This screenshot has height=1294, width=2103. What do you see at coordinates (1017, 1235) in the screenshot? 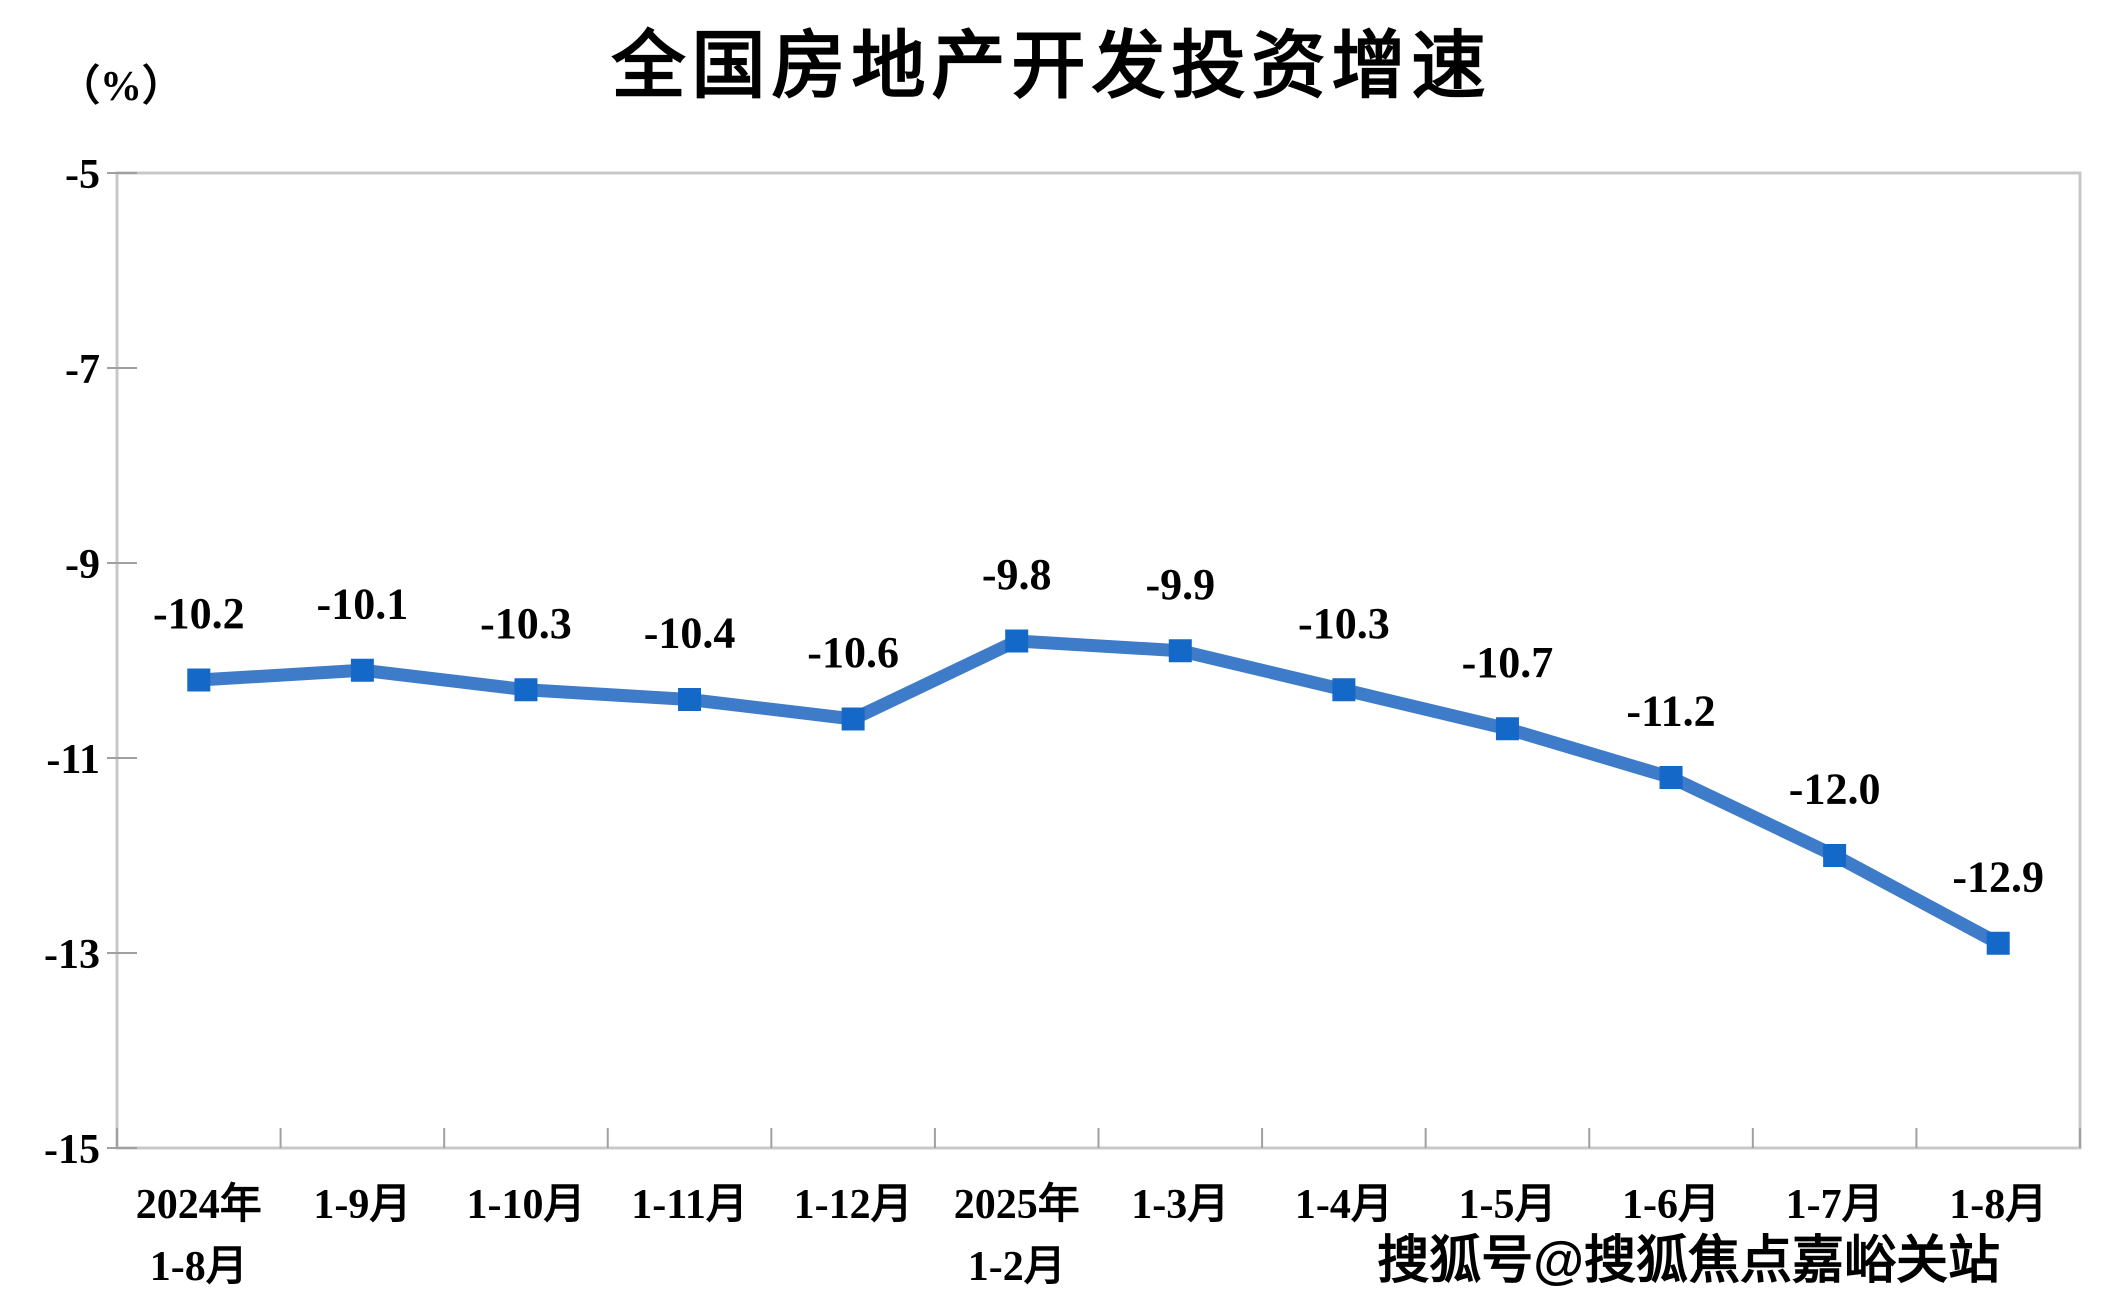
I see `x-axis-category-label: 2025年 1-2月` at bounding box center [1017, 1235].